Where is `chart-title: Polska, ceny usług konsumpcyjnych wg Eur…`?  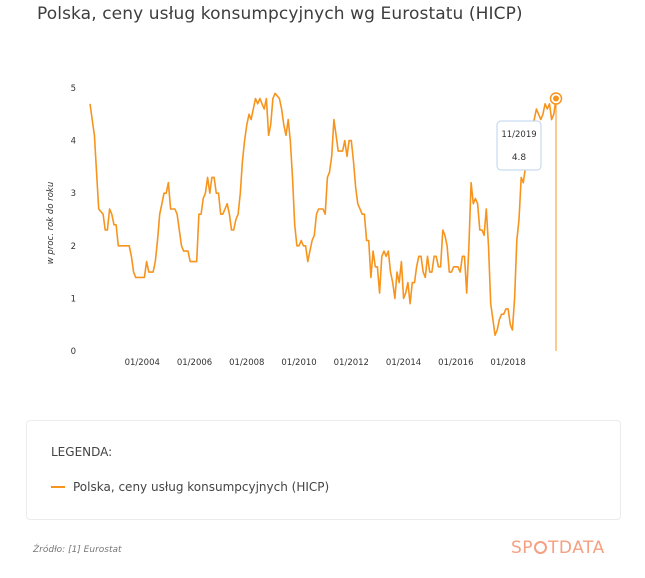
chart-title: Polska, ceny usług konsumpcyjnych wg Eur… is located at coordinates (280, 14).